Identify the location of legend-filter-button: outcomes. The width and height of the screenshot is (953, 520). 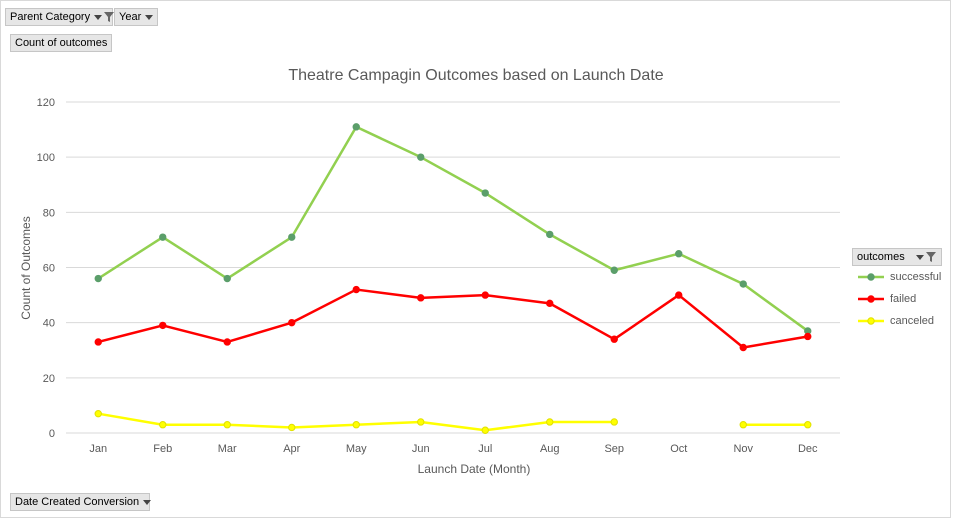
(897, 257).